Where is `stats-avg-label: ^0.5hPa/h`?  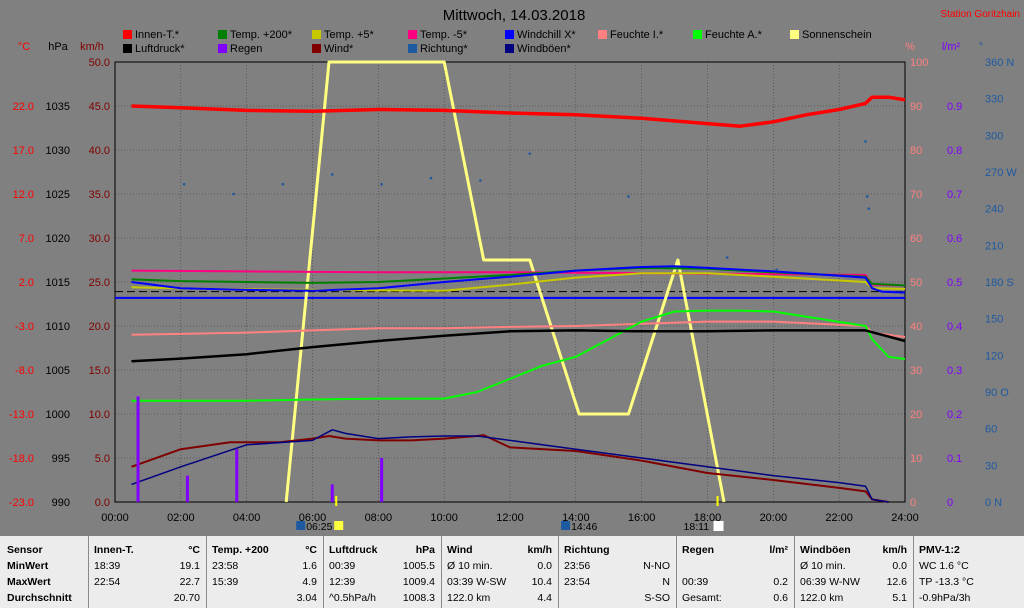 stats-avg-label: ^0.5hPa/h is located at coordinates (352, 598).